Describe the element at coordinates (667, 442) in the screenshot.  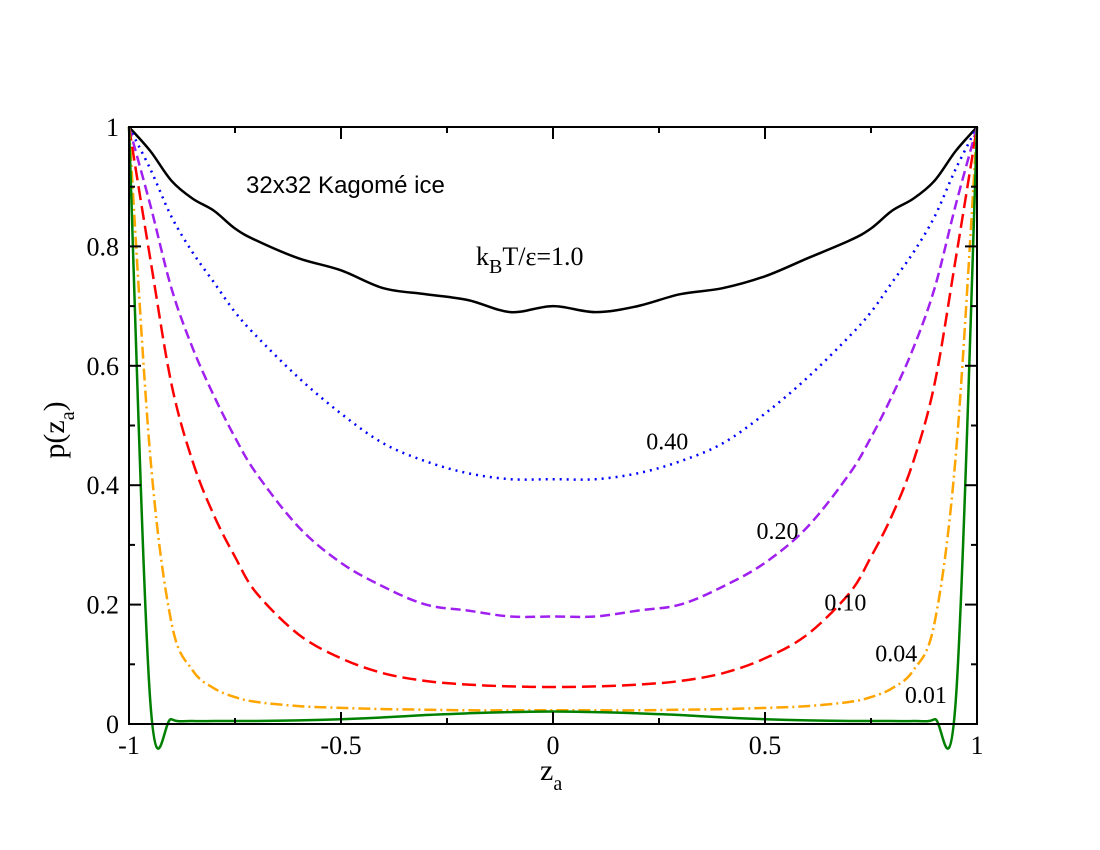
I see `curve-label-1: 0.40` at that location.